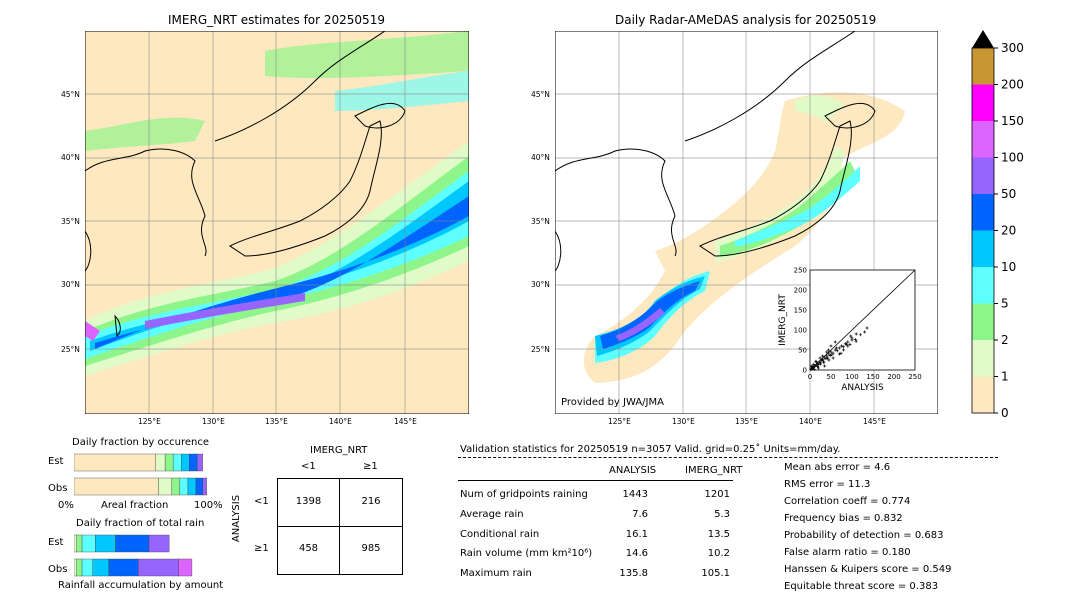 This screenshot has height=612, width=1080. I want to click on scatter-y-tick: 0, so click(805, 371).